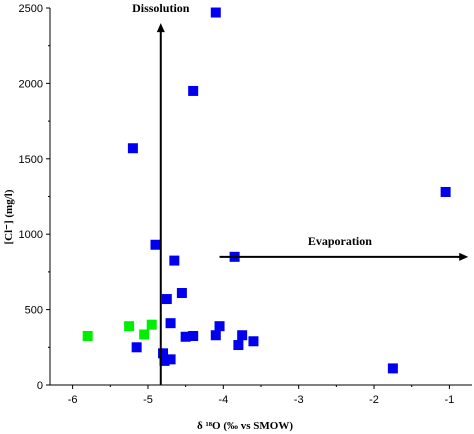  Describe the element at coordinates (340, 241) in the screenshot. I see `evaporation-label: Evaporation` at that location.